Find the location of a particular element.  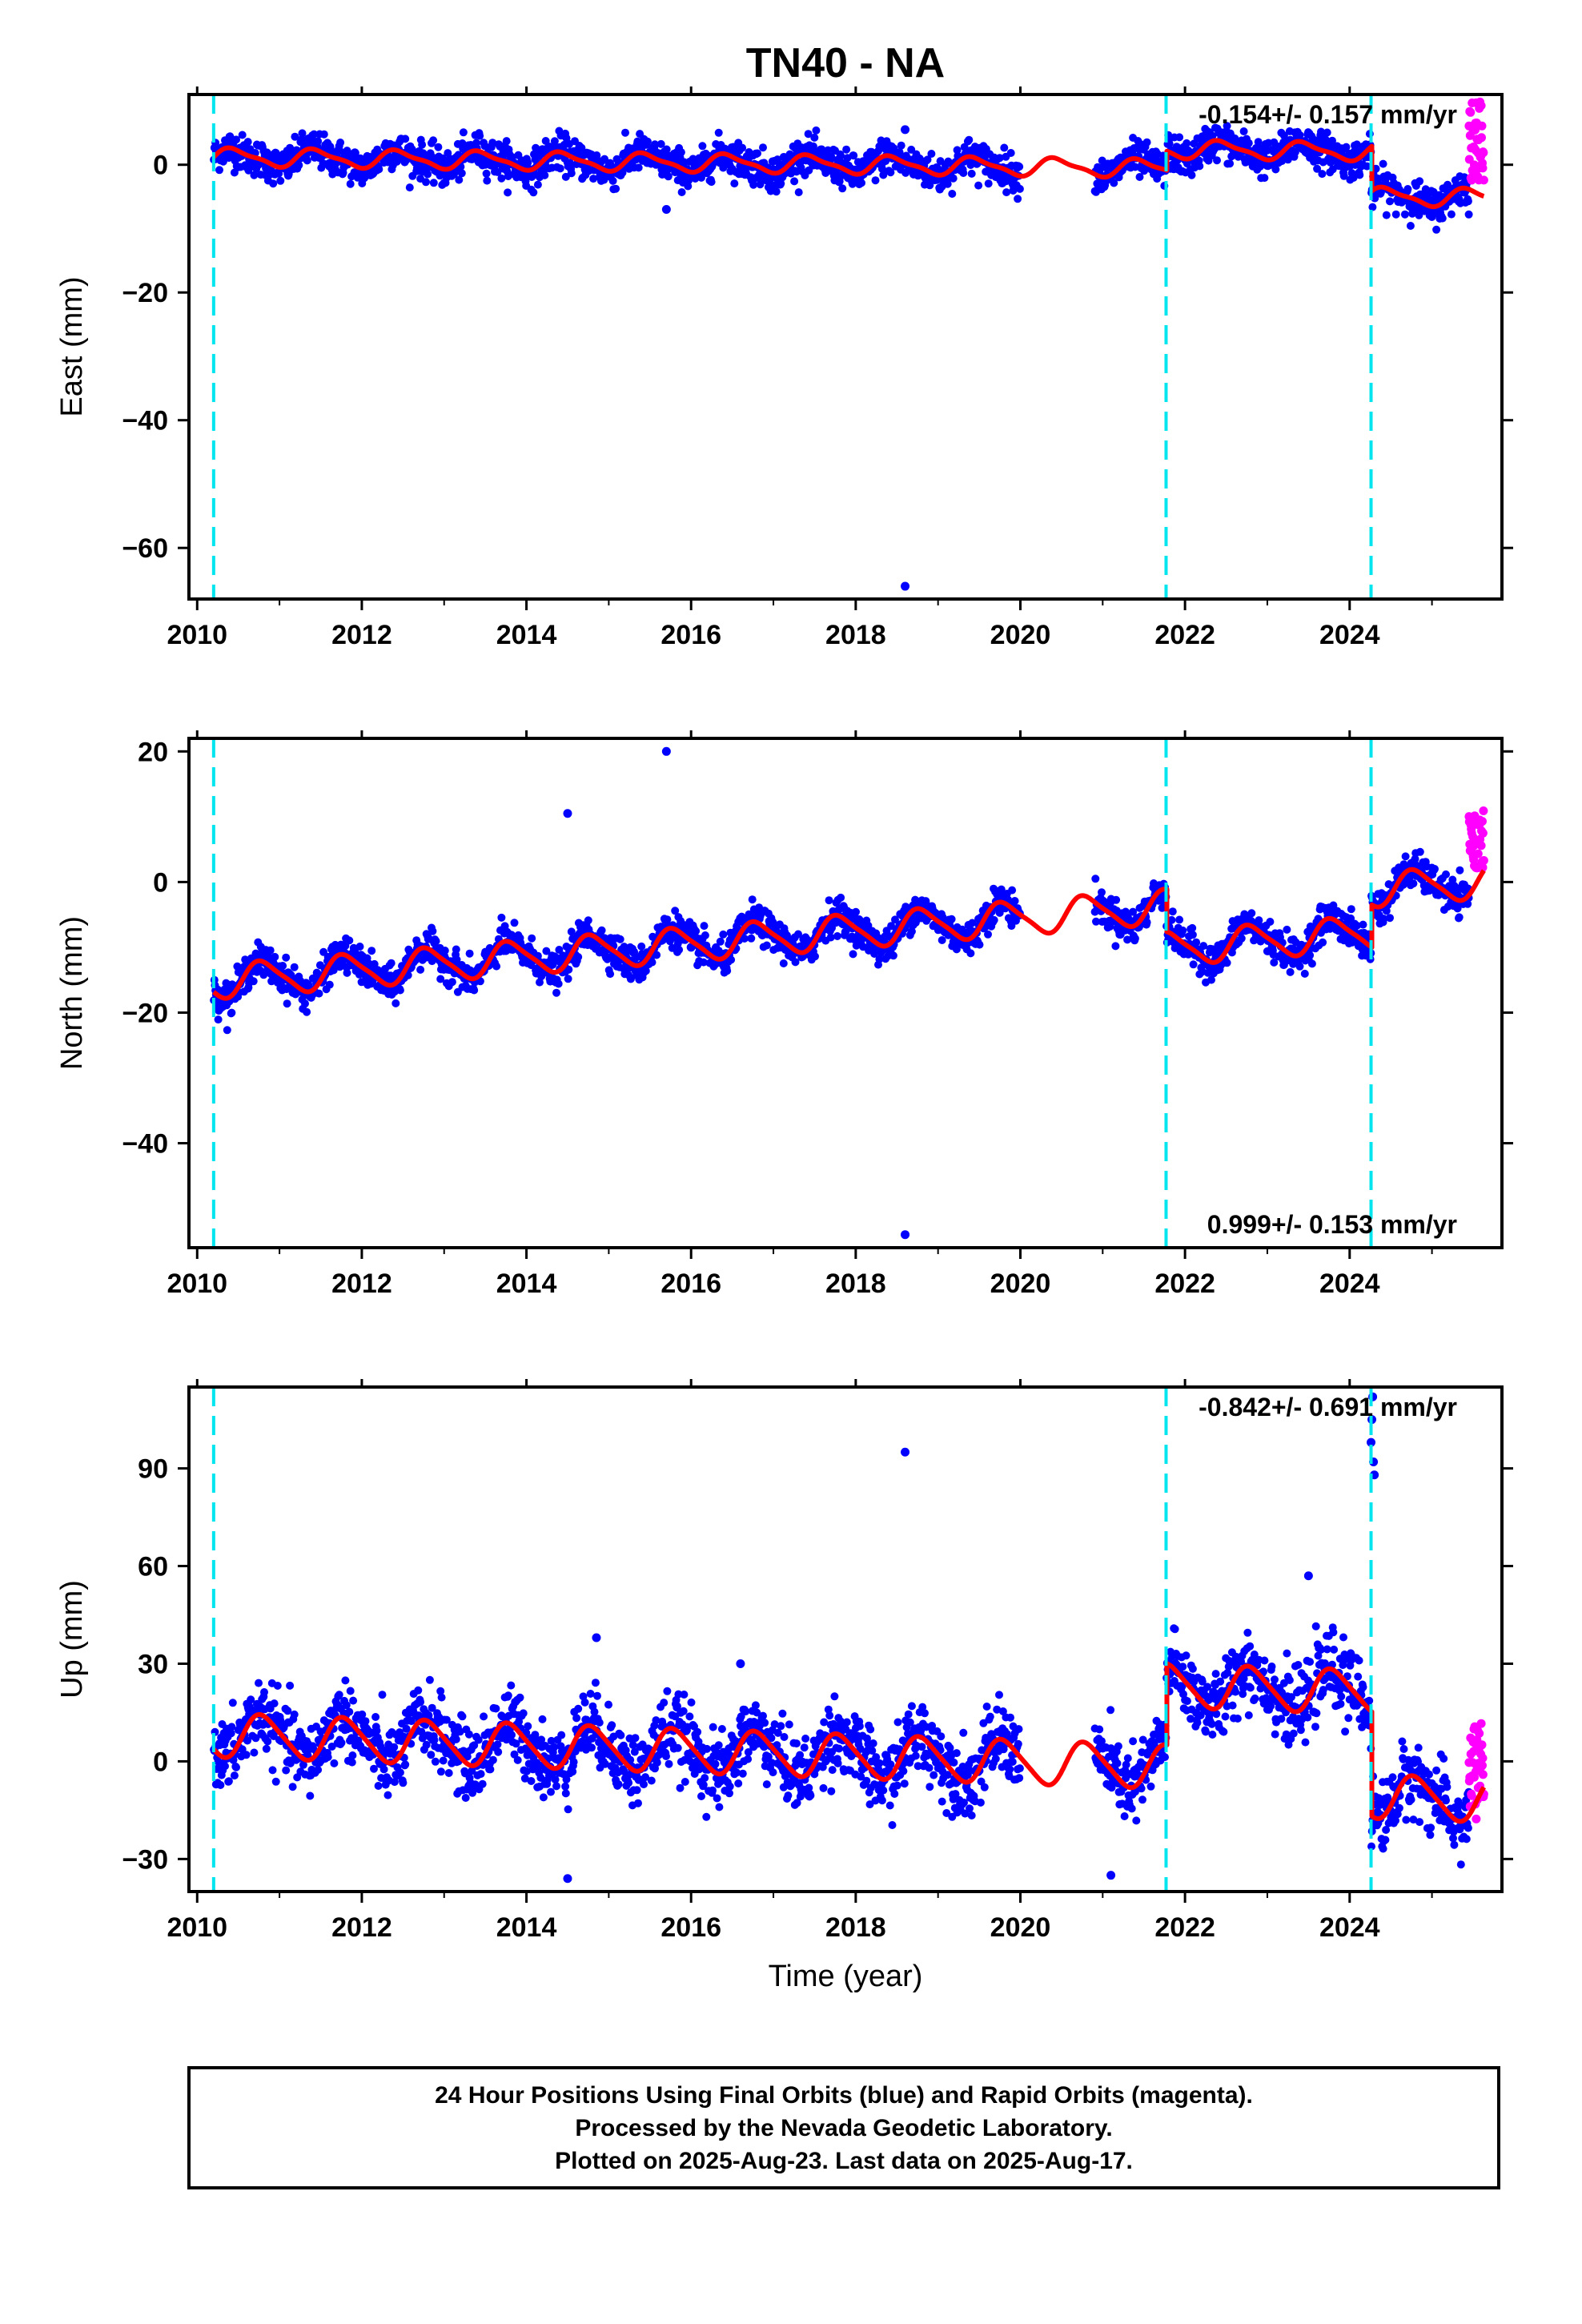

y-tick-label: −20 is located at coordinates (145, 1013).